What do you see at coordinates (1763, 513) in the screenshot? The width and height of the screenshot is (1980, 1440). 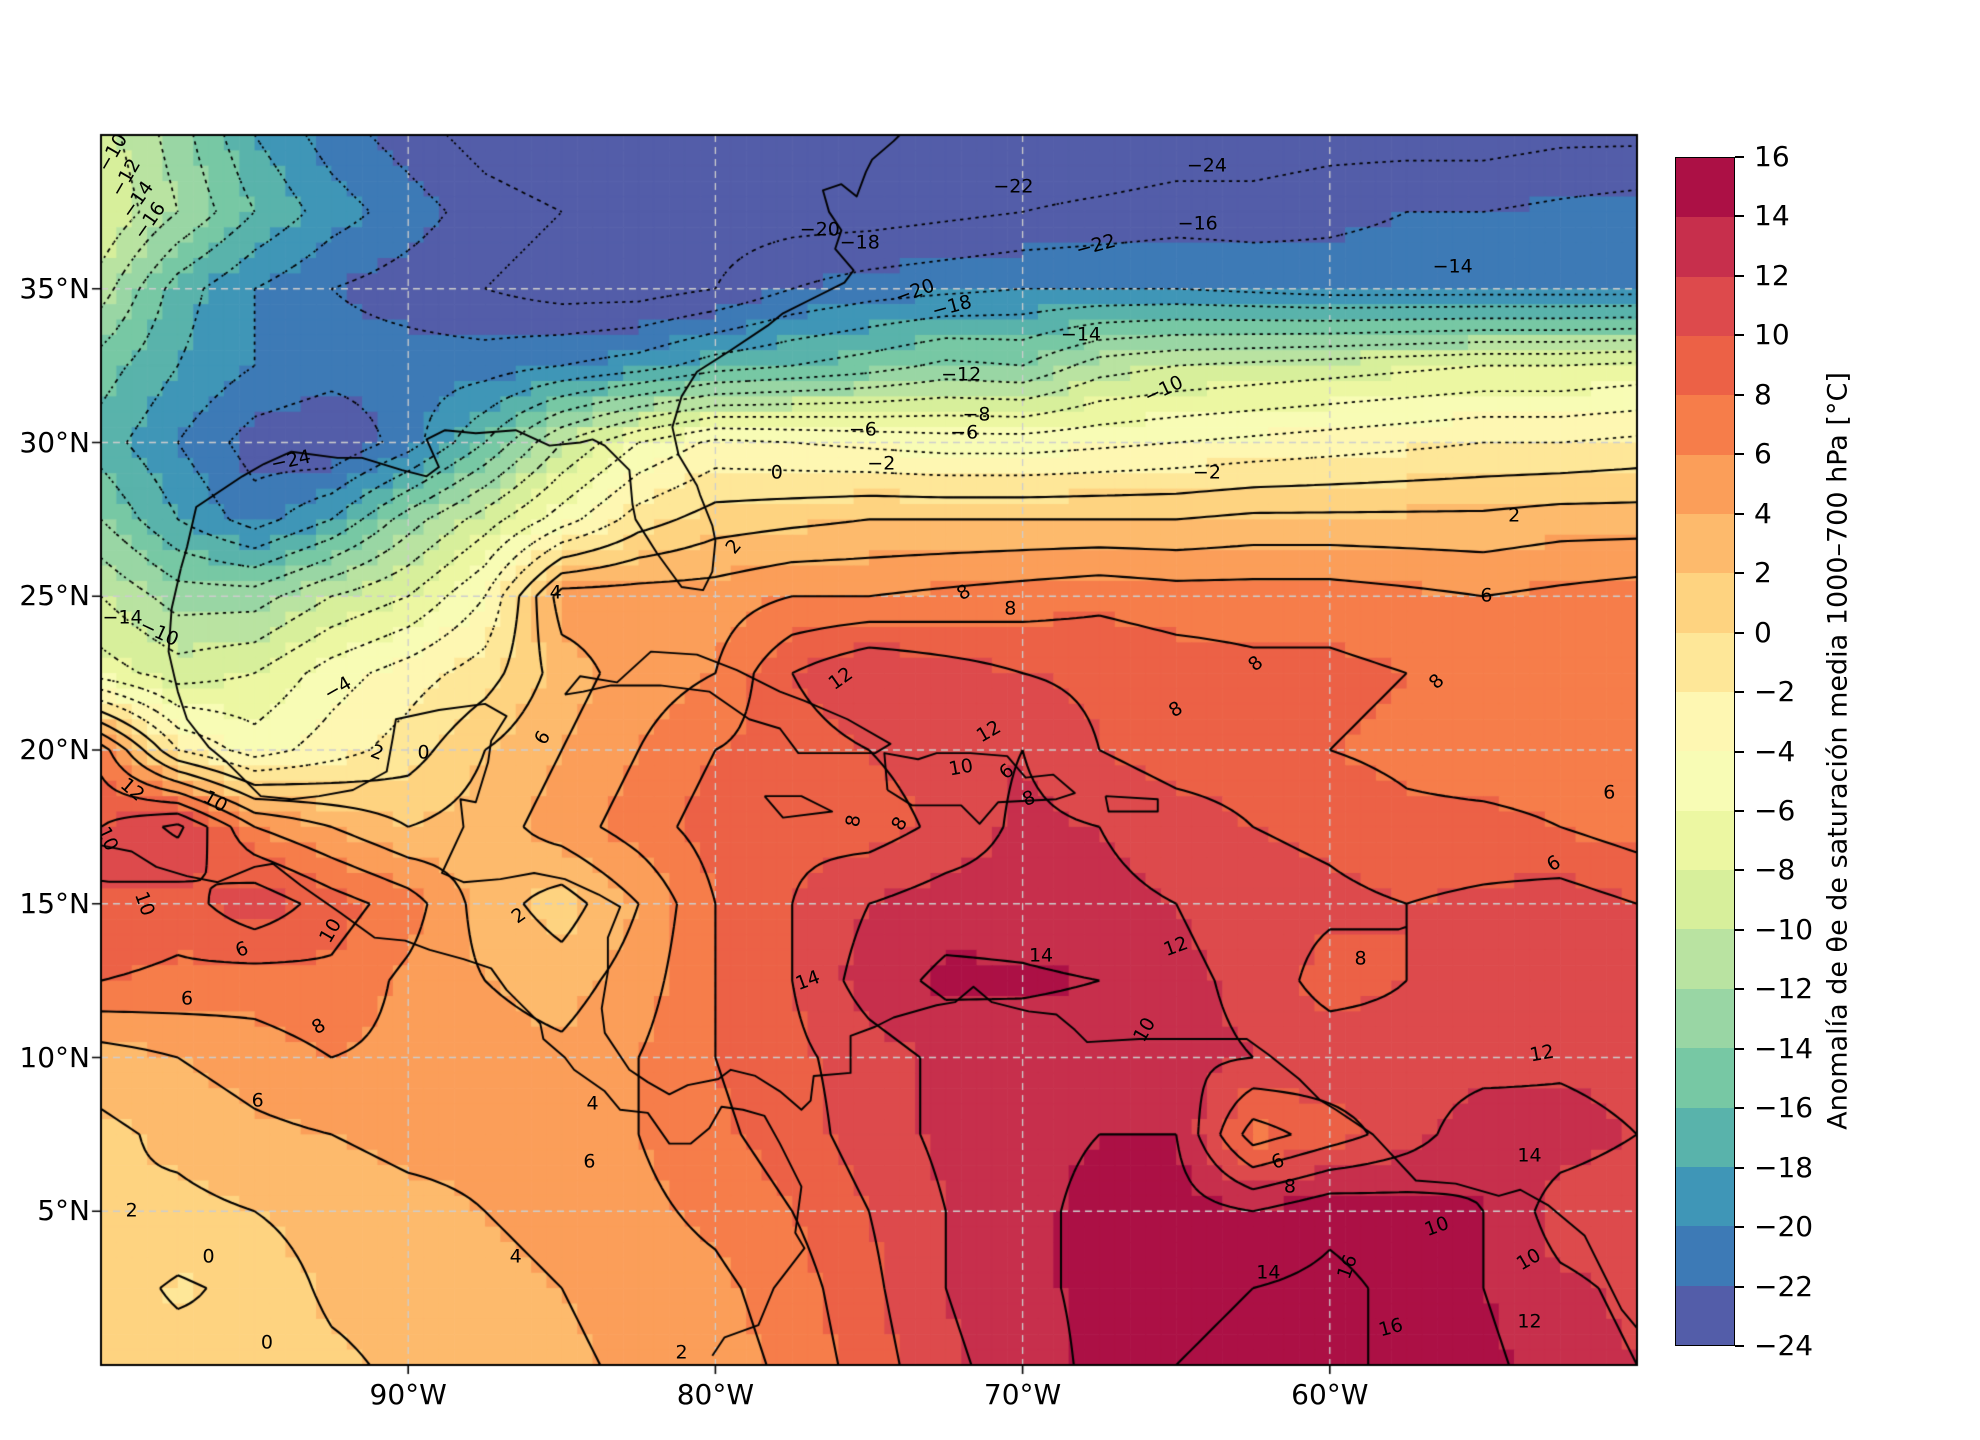 I see `colorbar-tick-label: 4` at bounding box center [1763, 513].